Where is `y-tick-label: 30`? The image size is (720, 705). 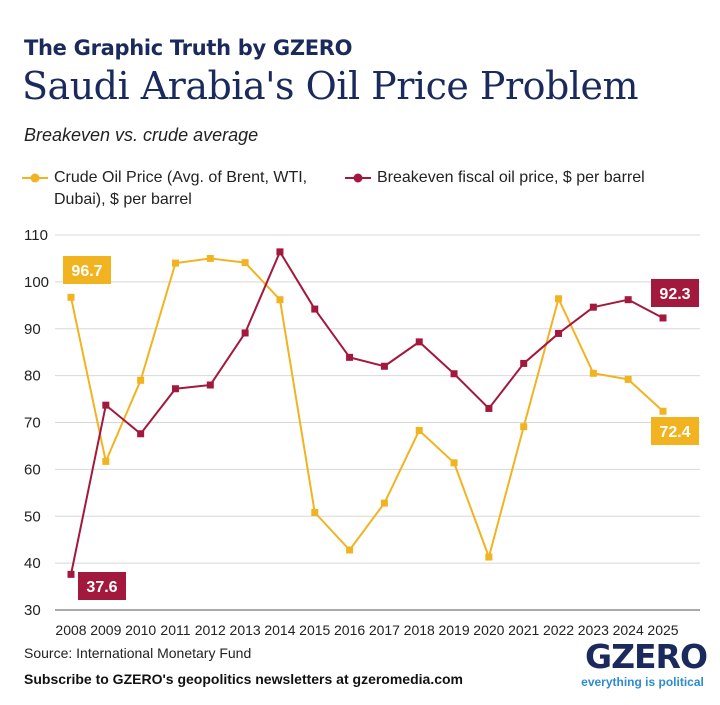 y-tick-label: 30 is located at coordinates (32, 610).